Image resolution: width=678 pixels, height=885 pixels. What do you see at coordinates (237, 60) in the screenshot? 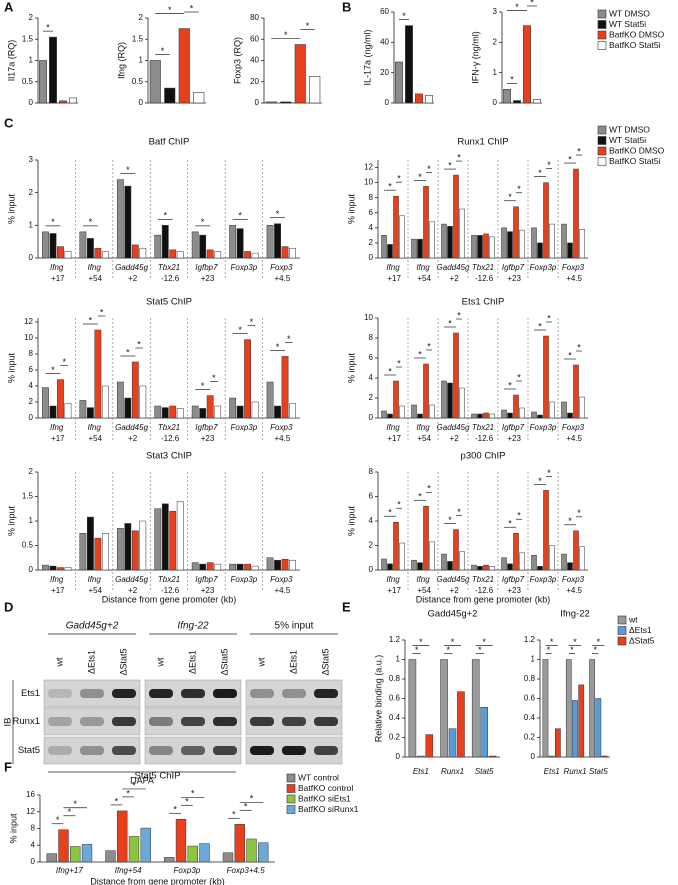
I see `y-axis-label: Foxp3 (RQ)` at bounding box center [237, 60].